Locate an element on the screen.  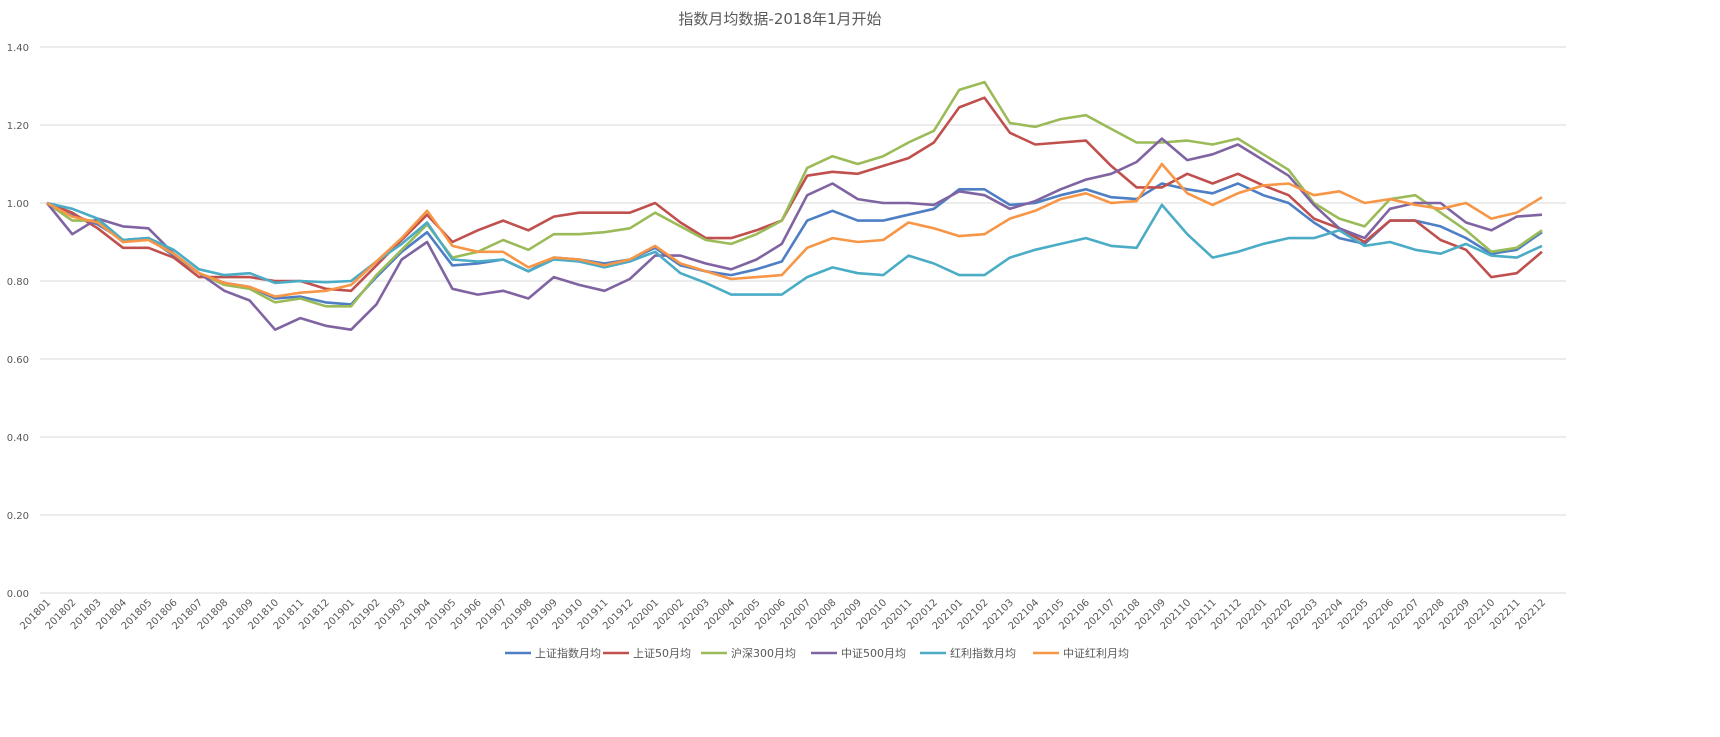
legend: 上证指数月均 上证50月均 沪深300月均 中证500月均 红利指数月均 中证红利月均 is located at coordinates (817, 653).